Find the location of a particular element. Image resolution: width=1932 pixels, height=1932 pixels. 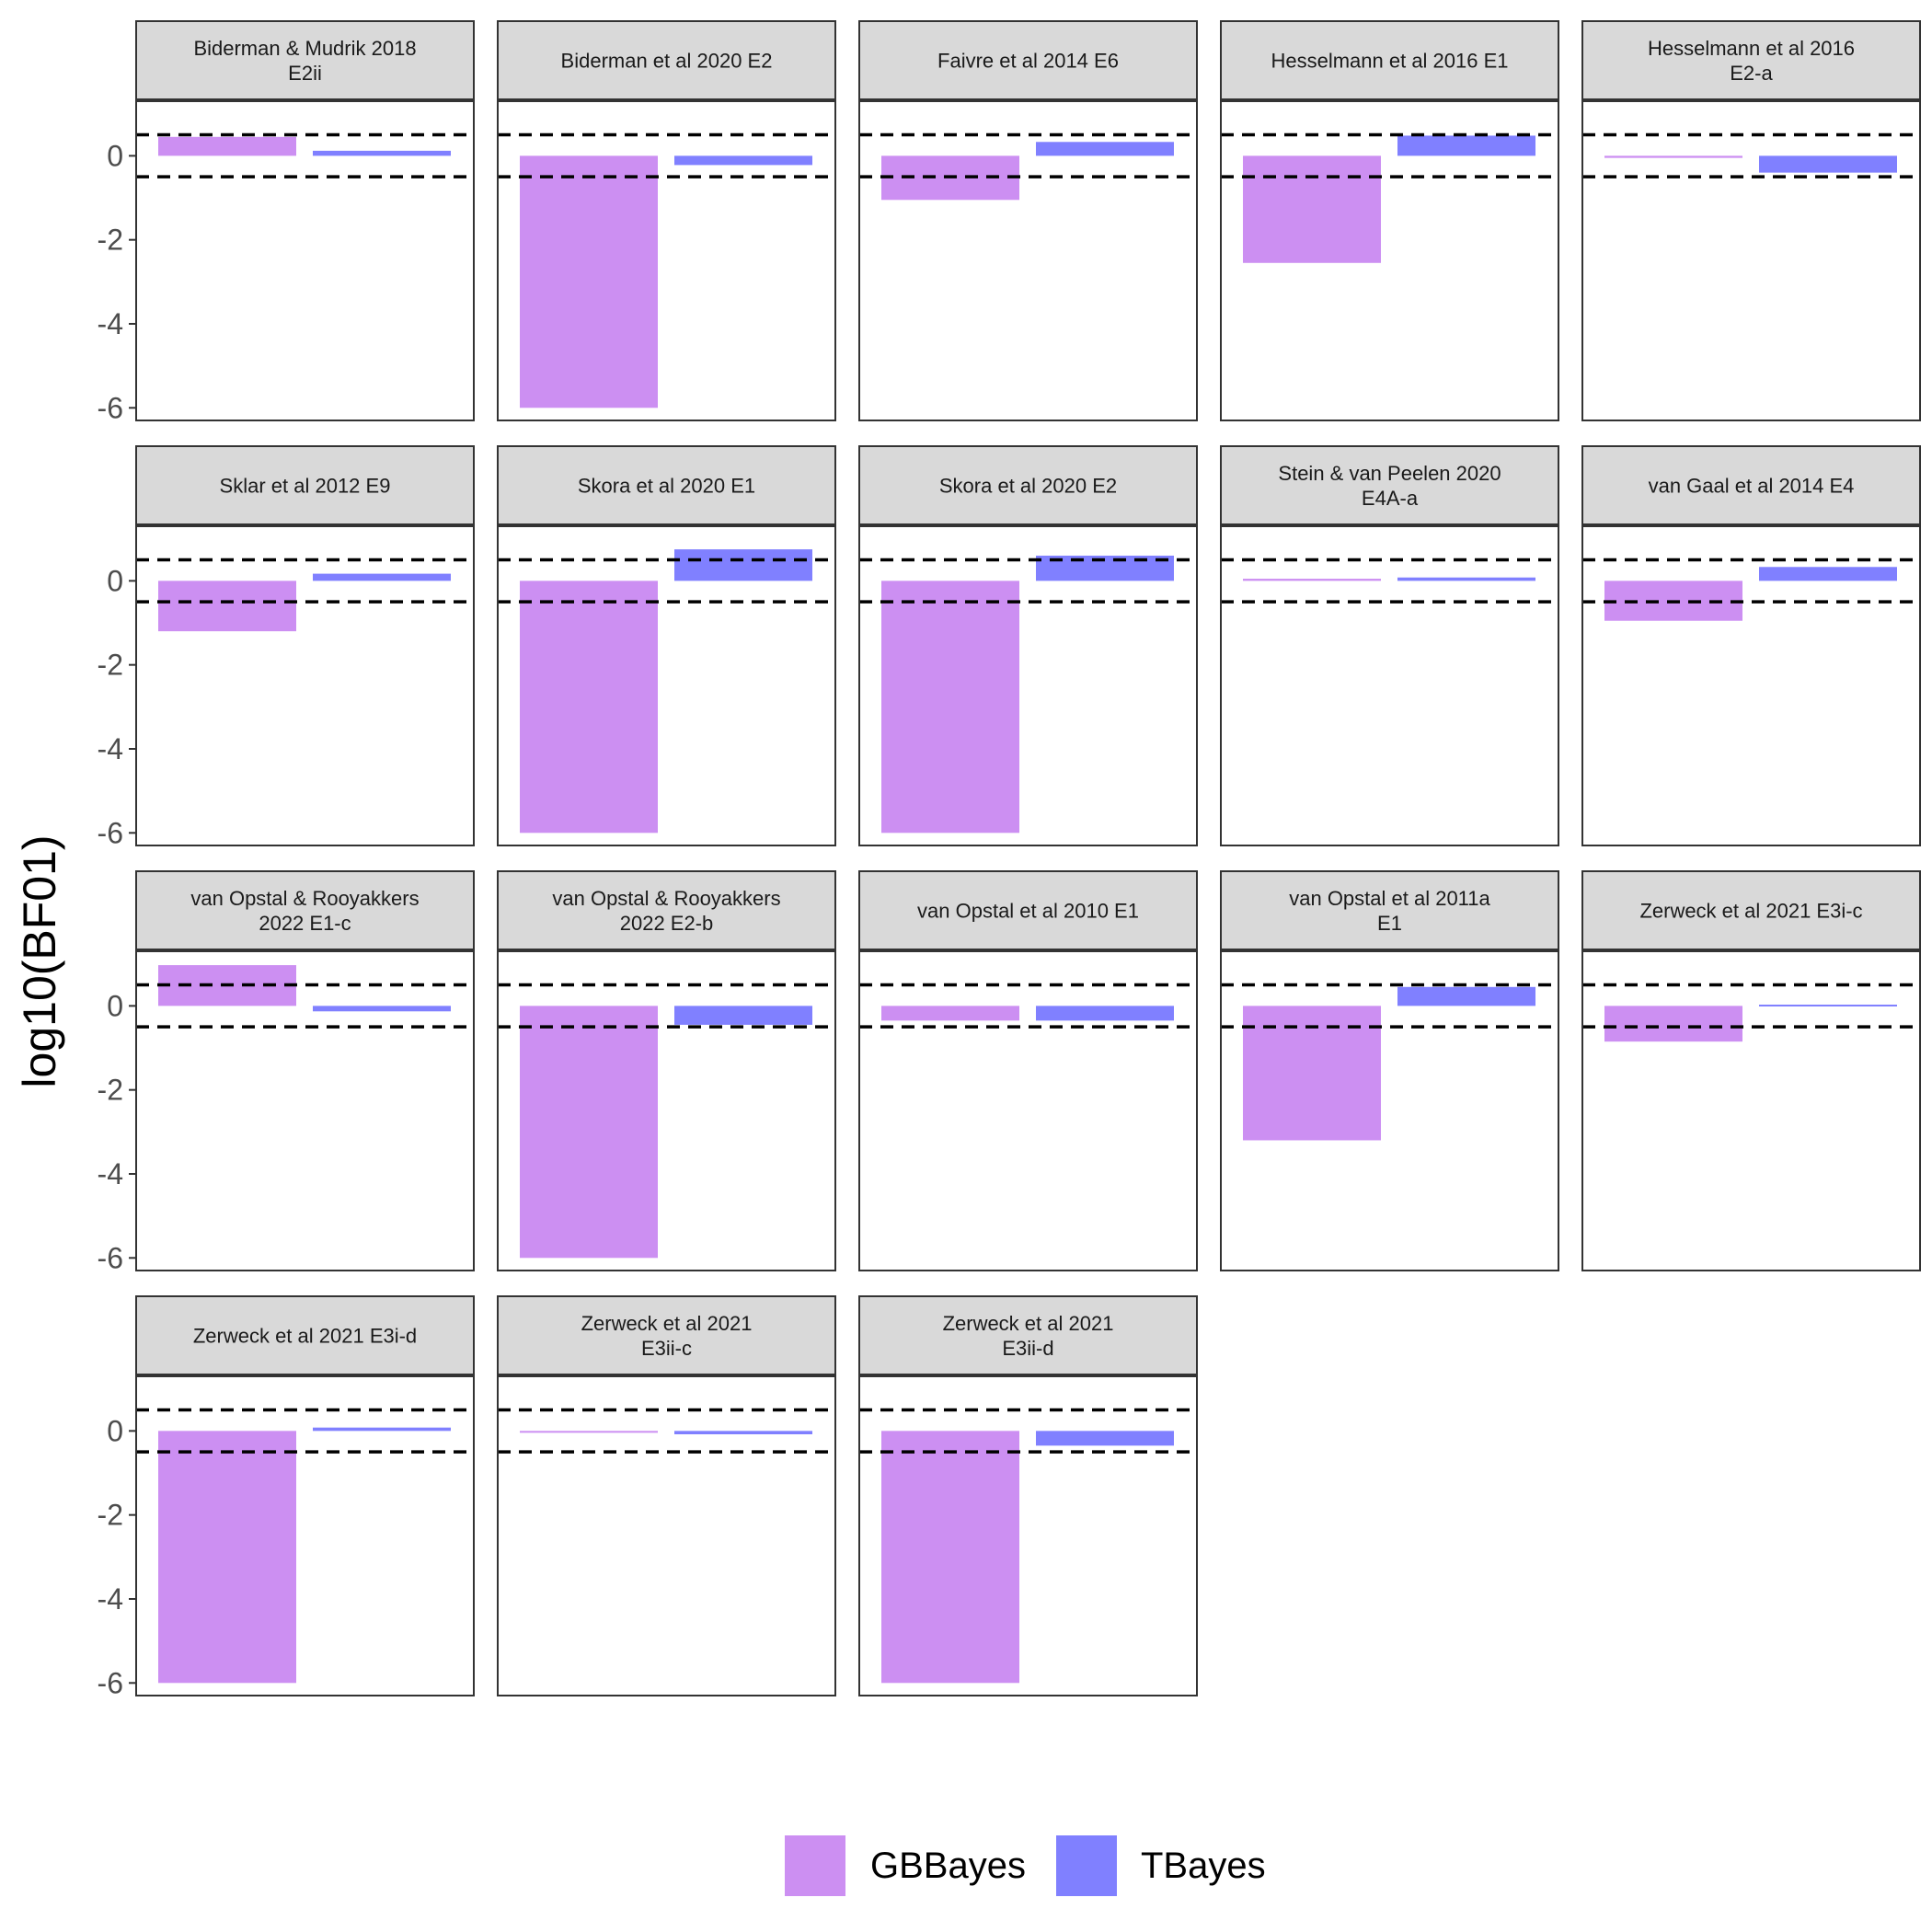

legend-item: GBBayes is located at coordinates (905, 1865).